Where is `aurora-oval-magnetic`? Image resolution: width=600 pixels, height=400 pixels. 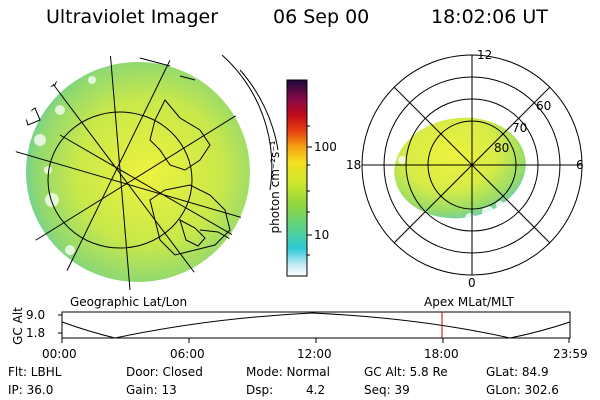 aurora-oval-magnetic is located at coordinates (460, 168).